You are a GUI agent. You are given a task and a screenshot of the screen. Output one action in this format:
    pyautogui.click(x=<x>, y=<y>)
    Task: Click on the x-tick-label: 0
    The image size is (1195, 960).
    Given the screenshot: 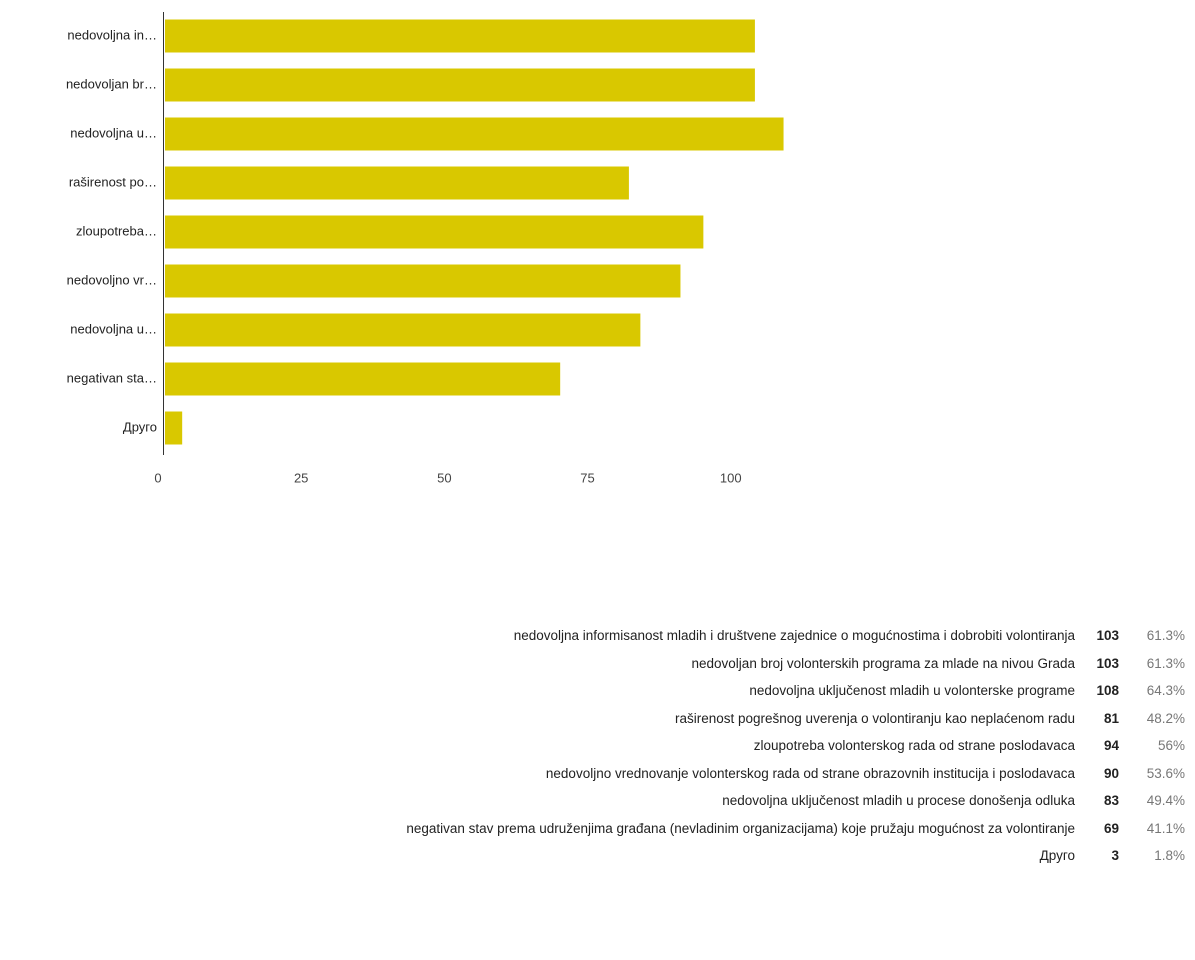 What is the action you would take?
    pyautogui.click(x=157, y=477)
    